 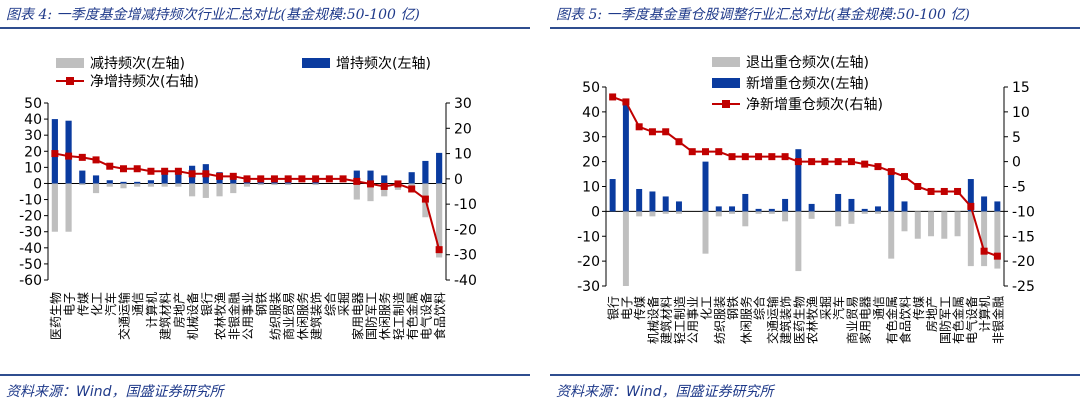 What do you see at coordinates (138, 304) in the screenshot?
I see `category-label: 通信` at bounding box center [138, 304].